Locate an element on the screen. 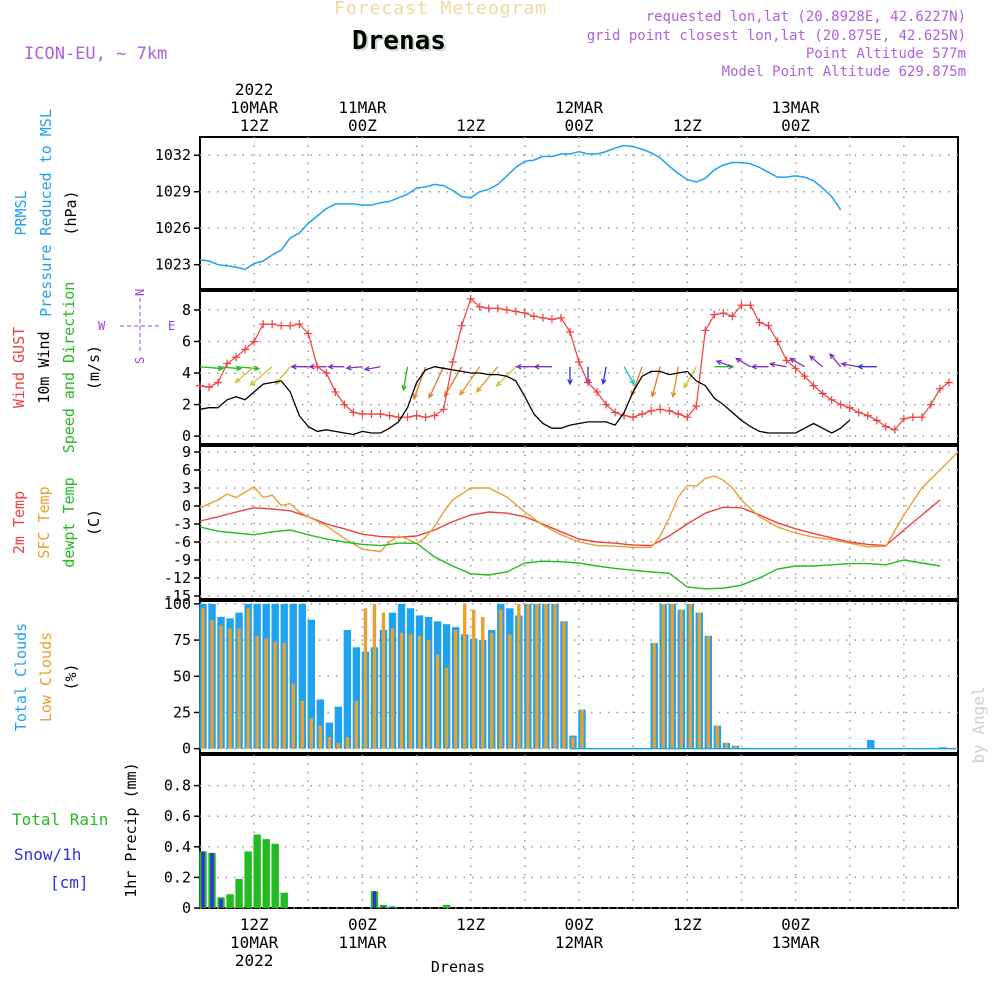 The height and width of the screenshot is (1000, 1000). temp-2m-line is located at coordinates (570, 523).